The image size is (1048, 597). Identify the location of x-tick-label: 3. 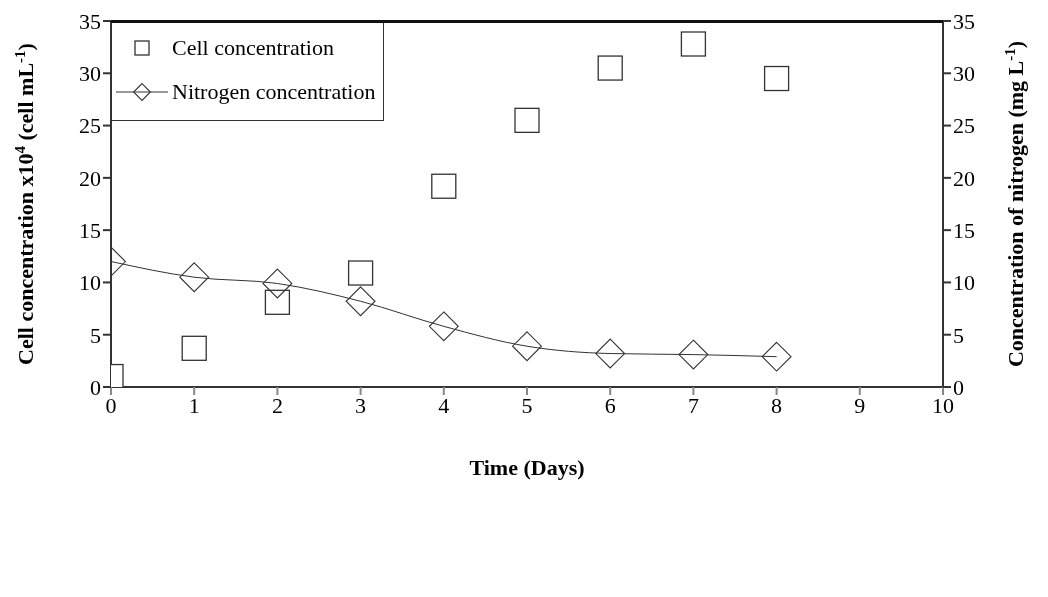
(361, 405).